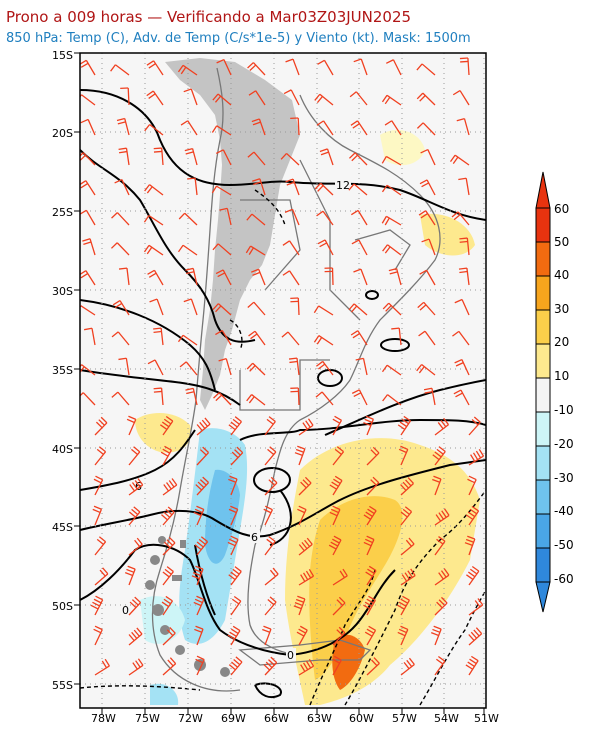  What do you see at coordinates (561, 242) in the screenshot?
I see `colorbar-label: 50` at bounding box center [561, 242].